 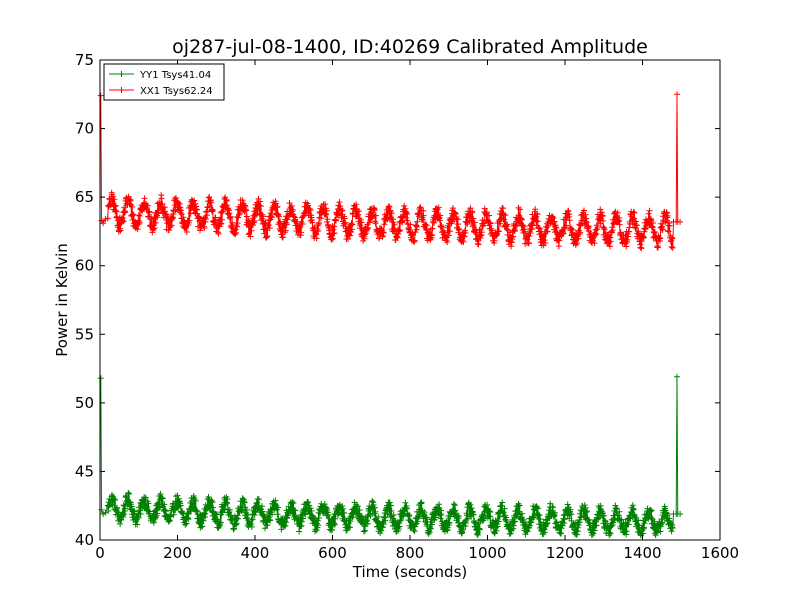 I want to click on y-tick-label: 50, so click(x=84, y=403).